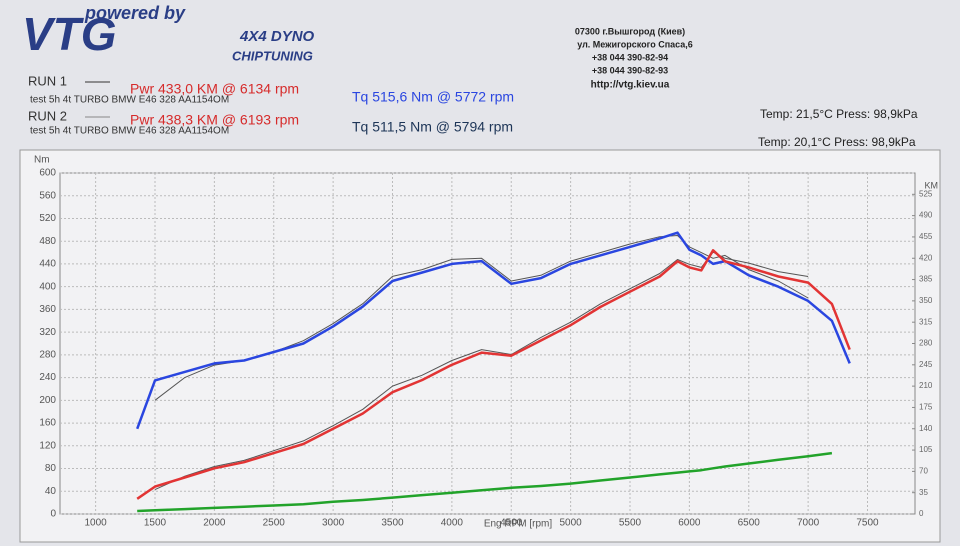  Describe the element at coordinates (155, 523) in the screenshot. I see `x-tick-label: 1500` at that location.